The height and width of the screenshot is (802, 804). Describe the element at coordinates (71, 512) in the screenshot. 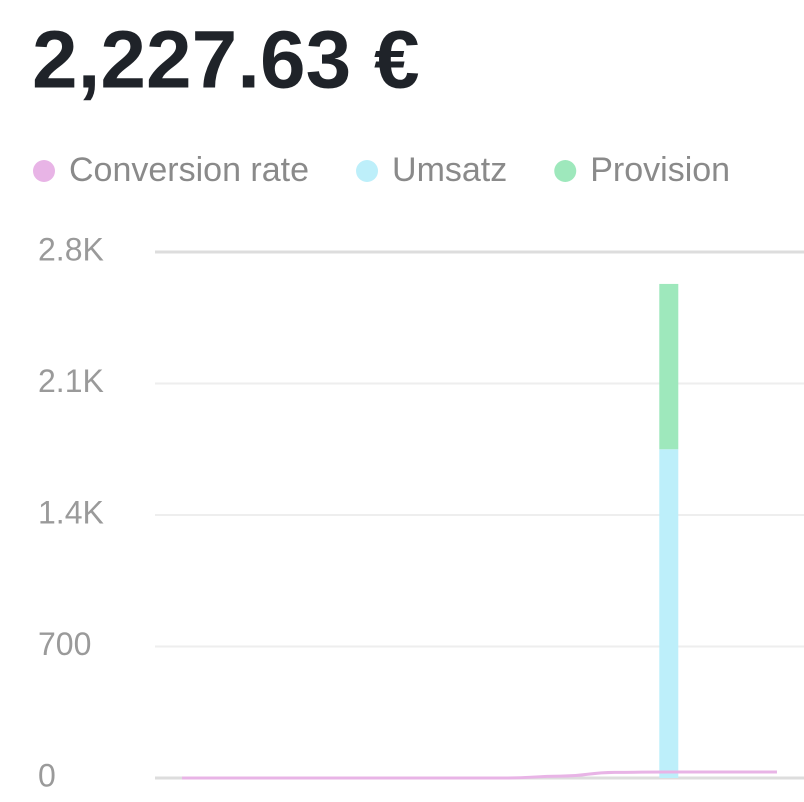

I see `y-tick-label: 1.4K` at that location.